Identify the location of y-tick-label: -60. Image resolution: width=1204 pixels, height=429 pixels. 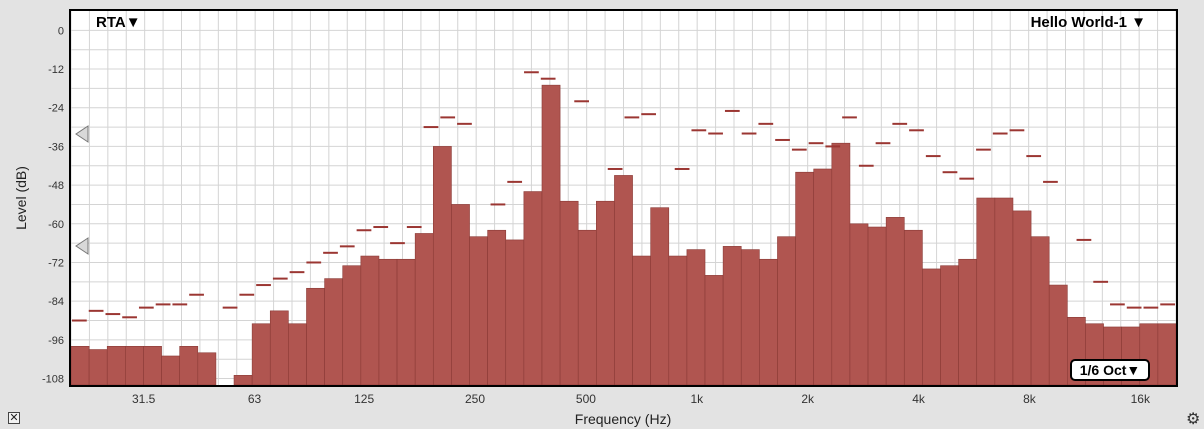
(56, 225).